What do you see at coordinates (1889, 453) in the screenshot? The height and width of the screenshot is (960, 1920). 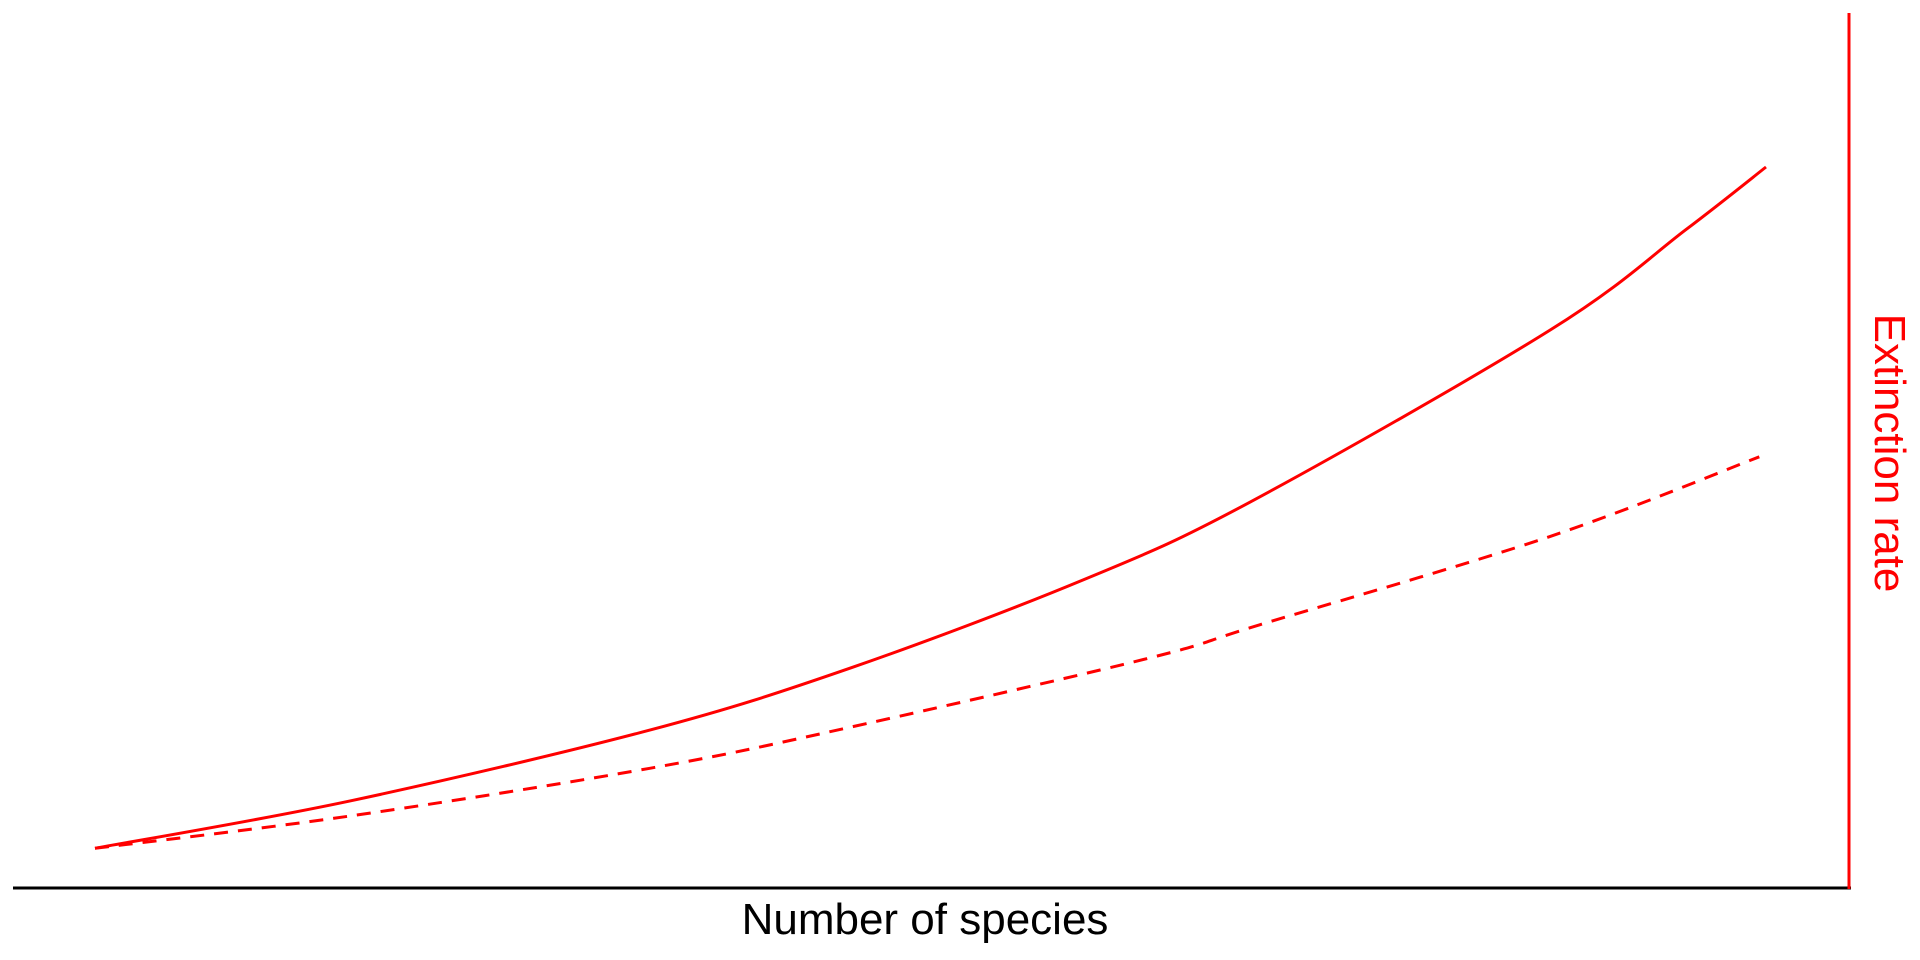 I see `y-axis-label: Extinction rate` at bounding box center [1889, 453].